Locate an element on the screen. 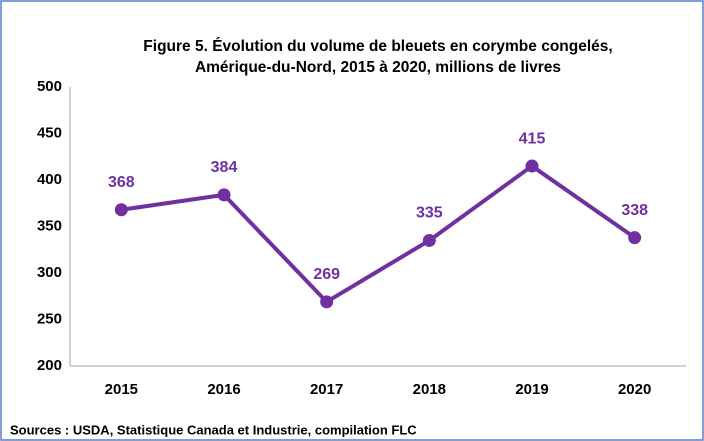 This screenshot has height=441, width=704. data-label: 384 is located at coordinates (224, 167).